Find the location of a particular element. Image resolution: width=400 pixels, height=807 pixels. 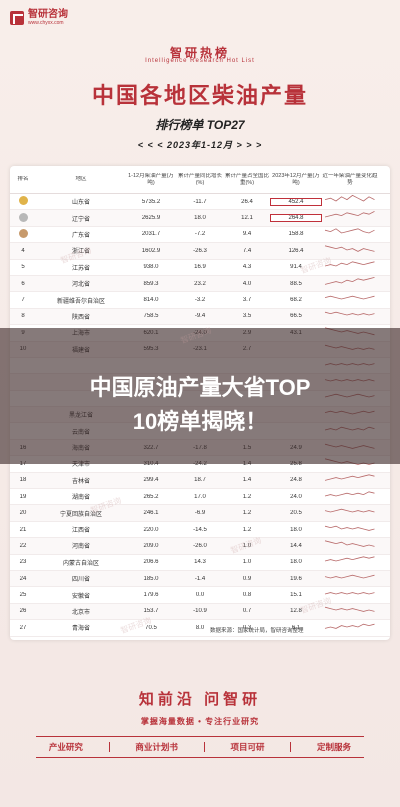

table-row: 23 内蒙古自治区 206.6 14.3 1.0 18.0 is located at coordinates (200, 563).